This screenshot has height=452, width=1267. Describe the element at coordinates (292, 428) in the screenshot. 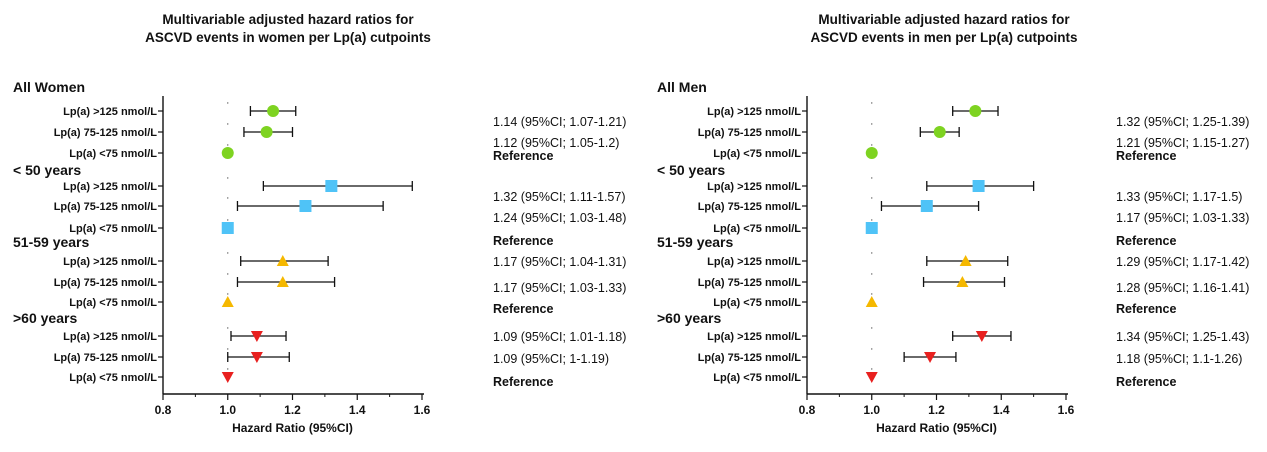

I see `panel1-x-axis-label: Hazard Ratio (95%CI)` at that location.